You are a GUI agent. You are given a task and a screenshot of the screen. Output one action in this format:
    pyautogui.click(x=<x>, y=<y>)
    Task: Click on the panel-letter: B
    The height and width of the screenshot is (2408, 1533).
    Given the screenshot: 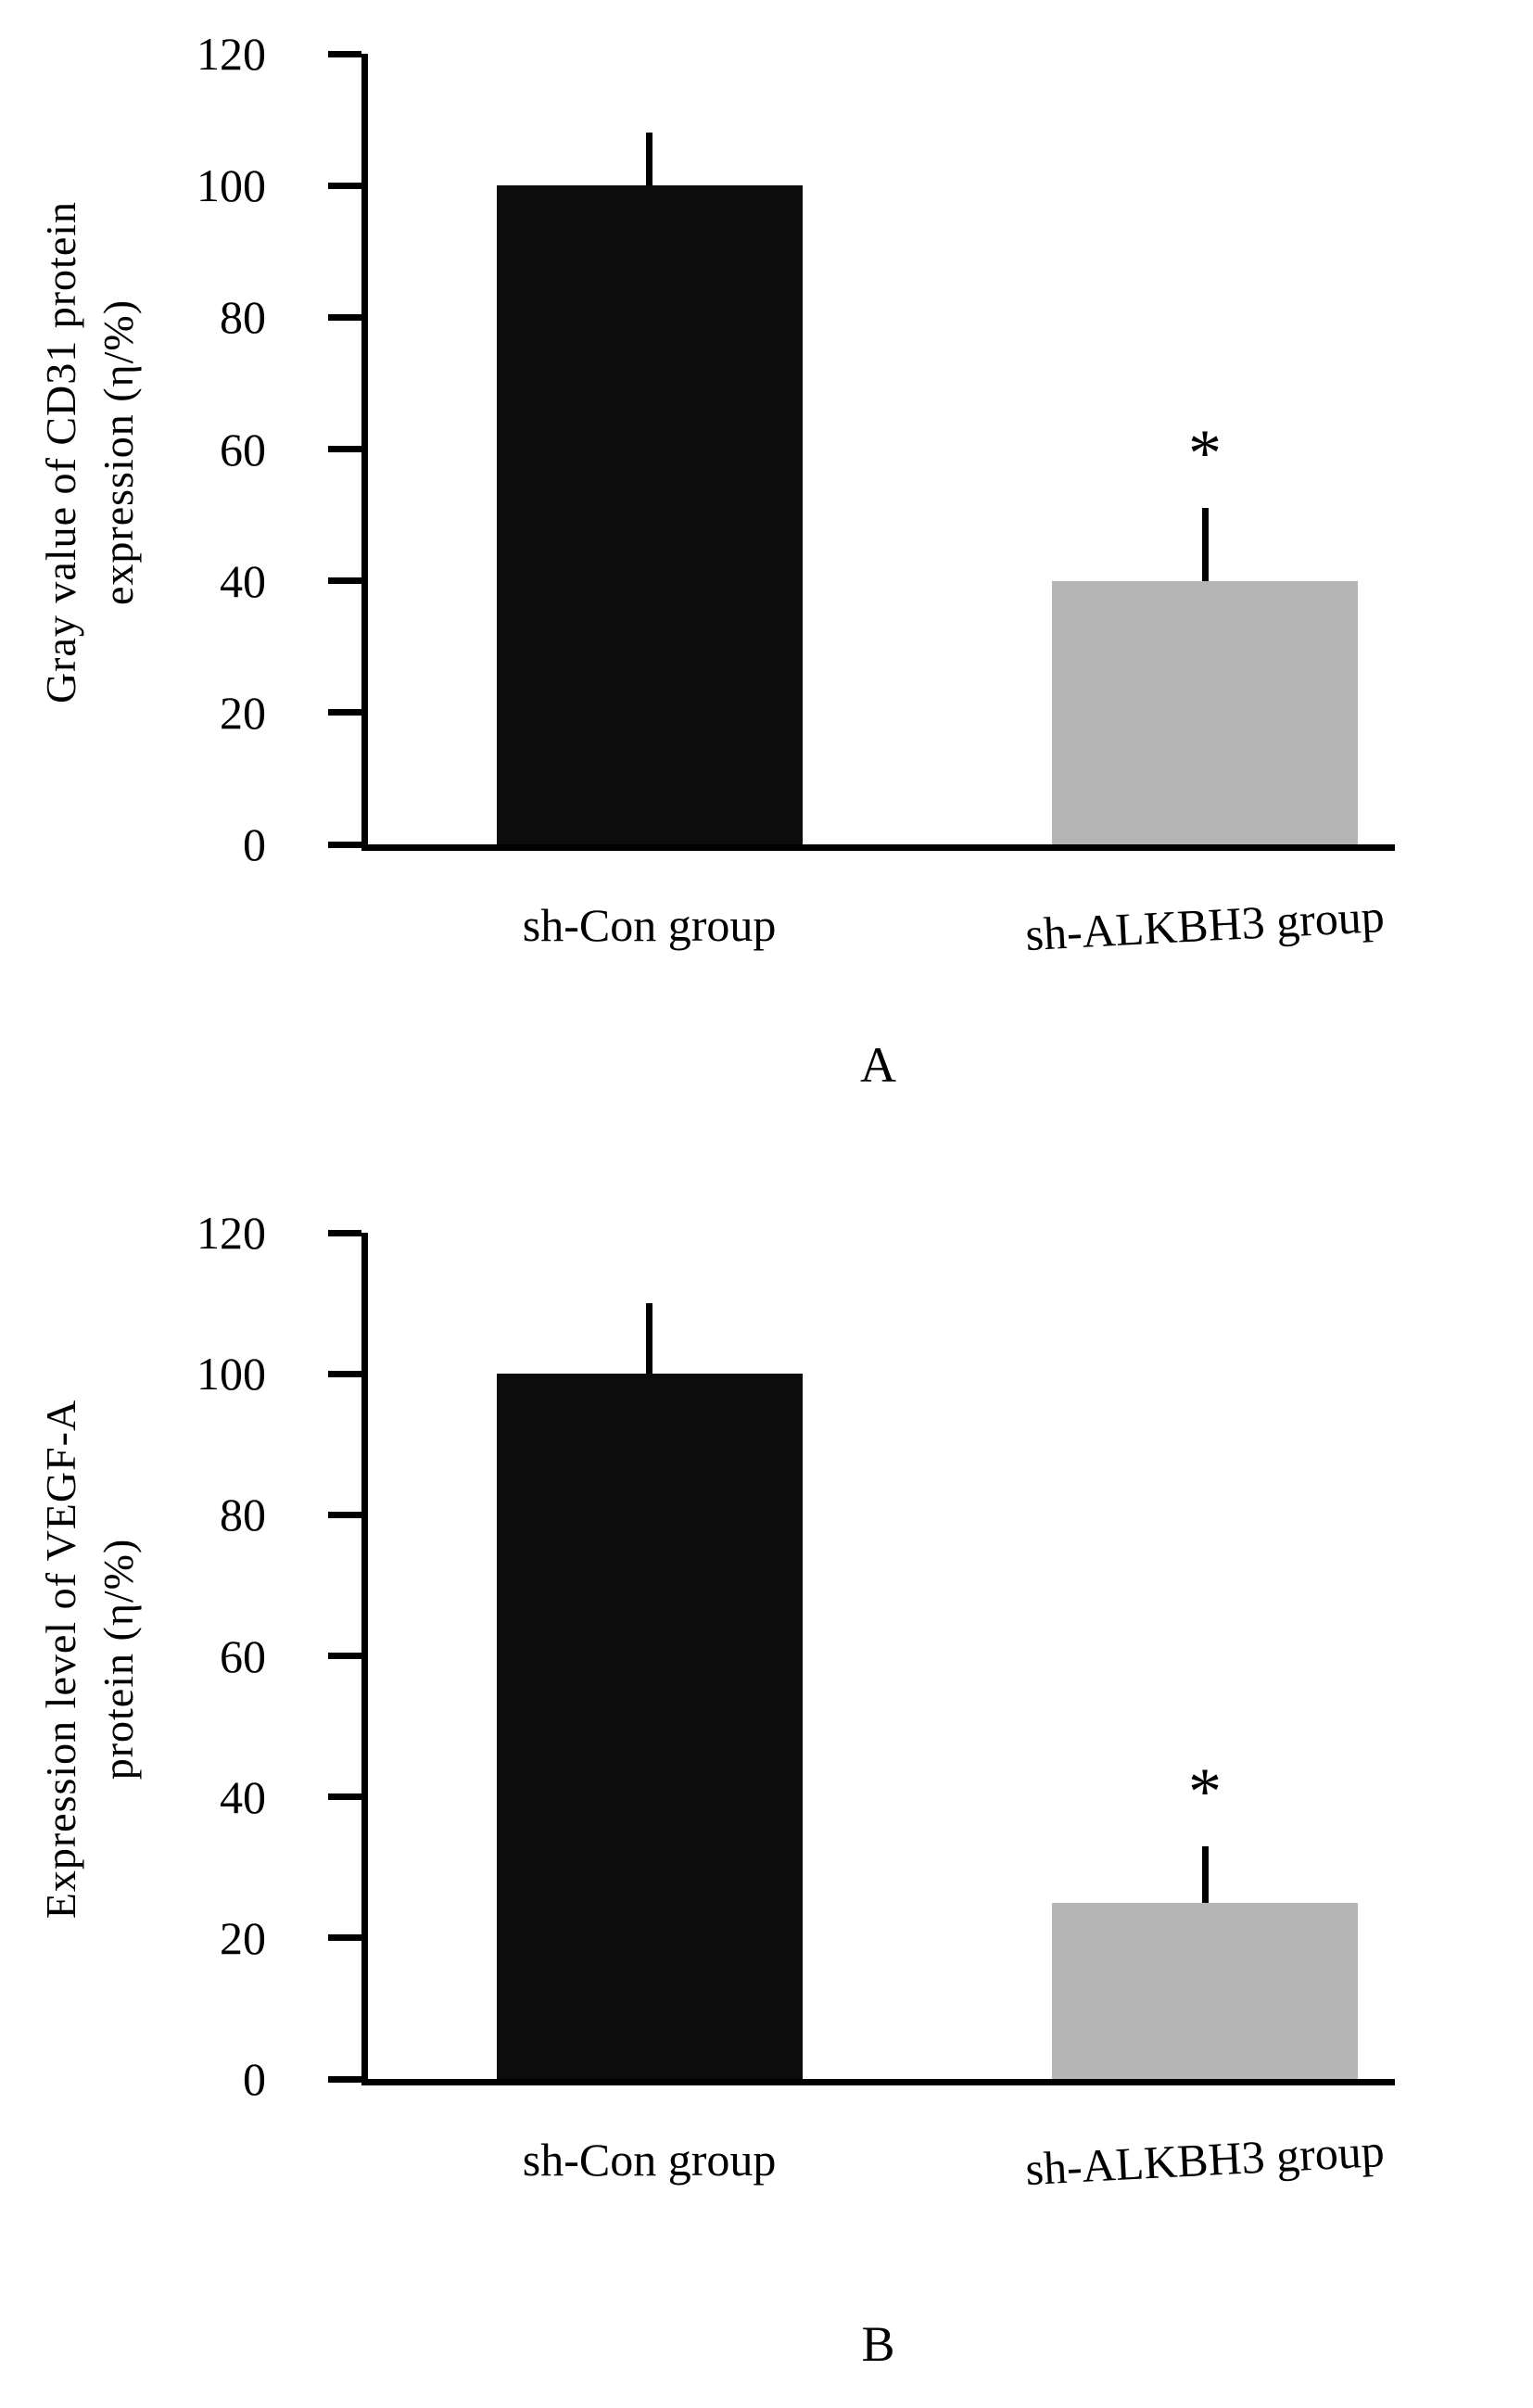 What is the action you would take?
    pyautogui.click(x=878, y=2344)
    